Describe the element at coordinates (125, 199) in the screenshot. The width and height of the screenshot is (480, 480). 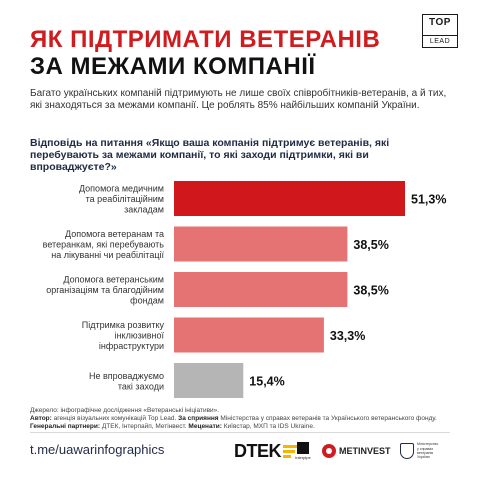
I see `category-label-line: та реабілітаційним` at that location.